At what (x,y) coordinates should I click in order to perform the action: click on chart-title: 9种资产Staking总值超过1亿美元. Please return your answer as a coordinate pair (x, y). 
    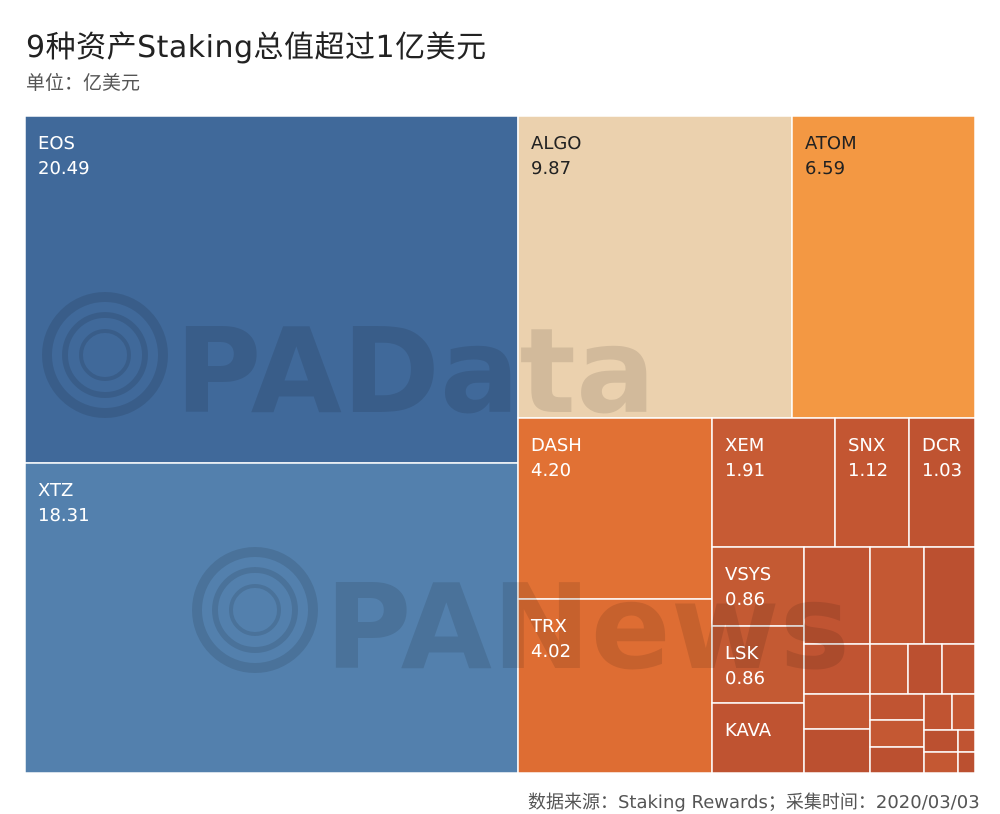
    Looking at the image, I should click on (256, 47).